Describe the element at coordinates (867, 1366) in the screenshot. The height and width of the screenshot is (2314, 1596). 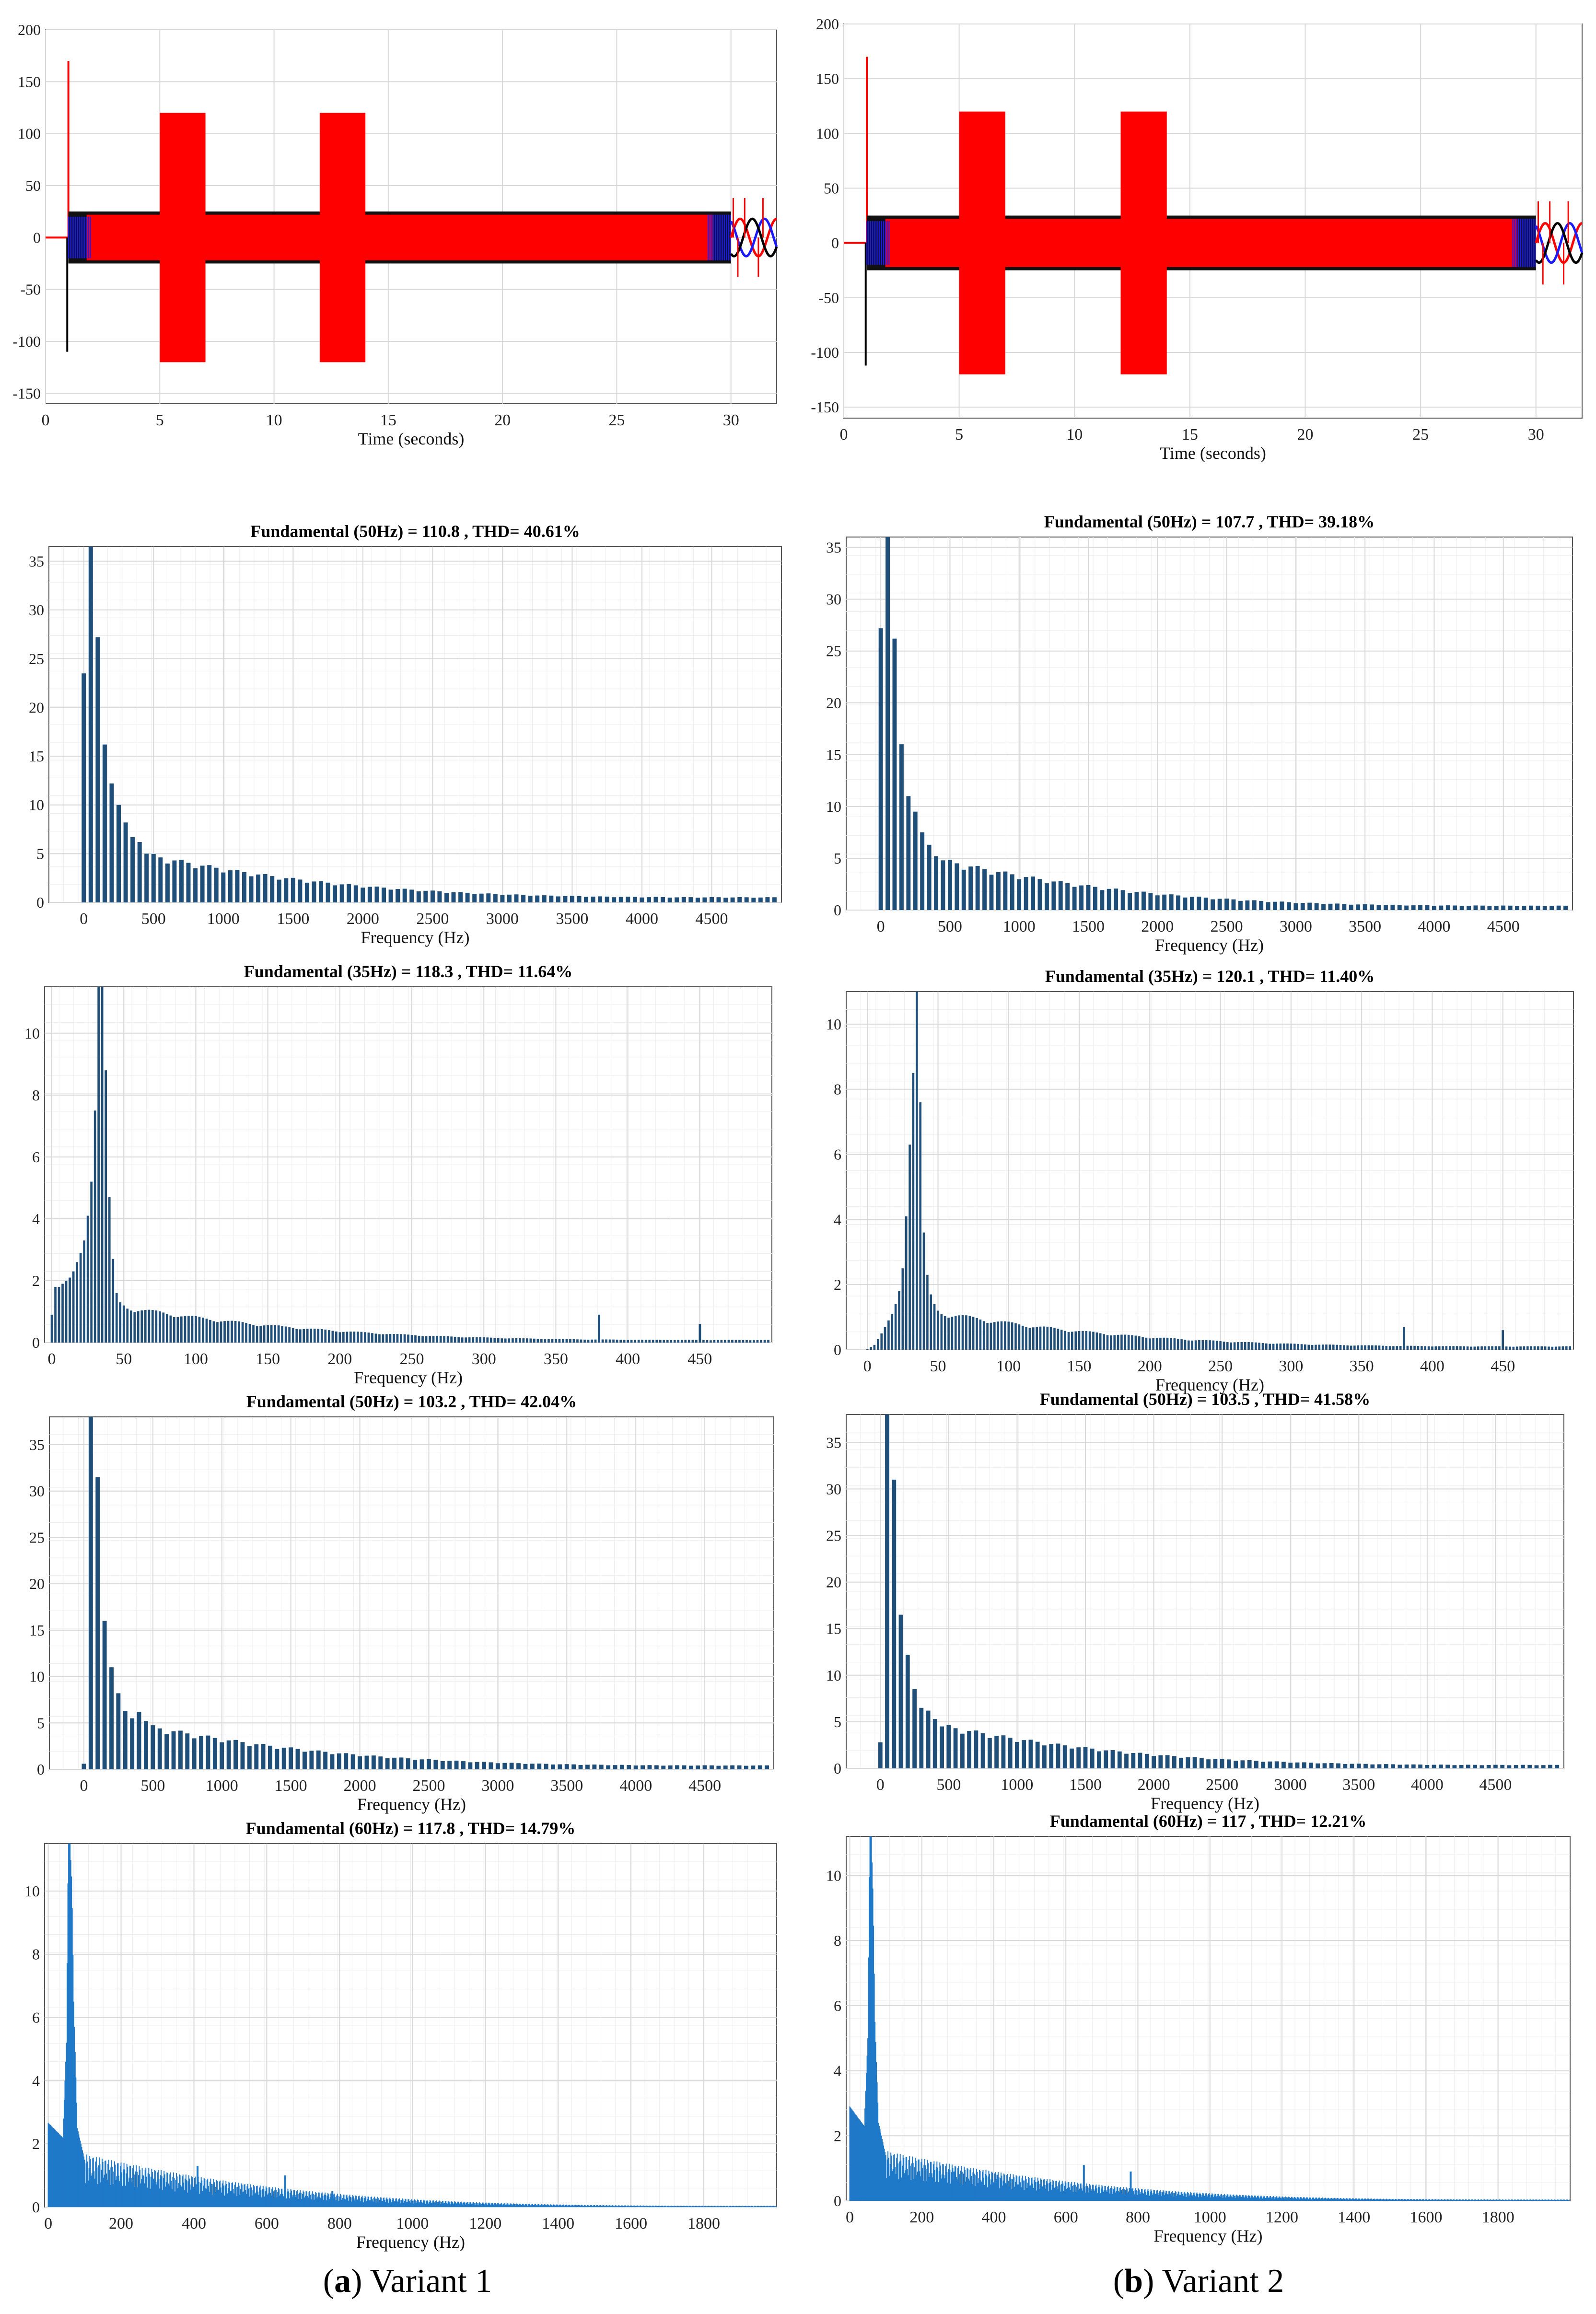
I see `x-tick-label: 0` at that location.